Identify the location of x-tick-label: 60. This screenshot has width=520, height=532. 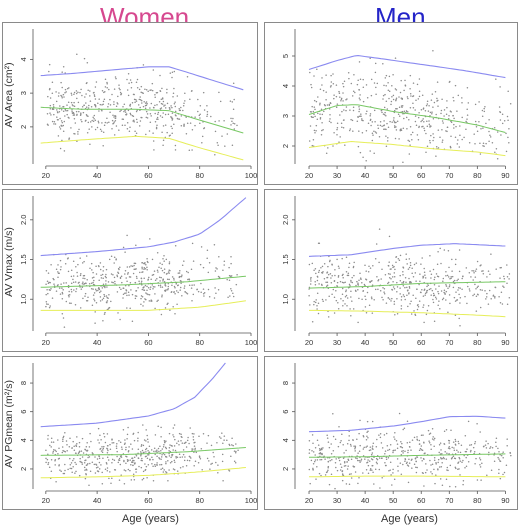
(421, 175).